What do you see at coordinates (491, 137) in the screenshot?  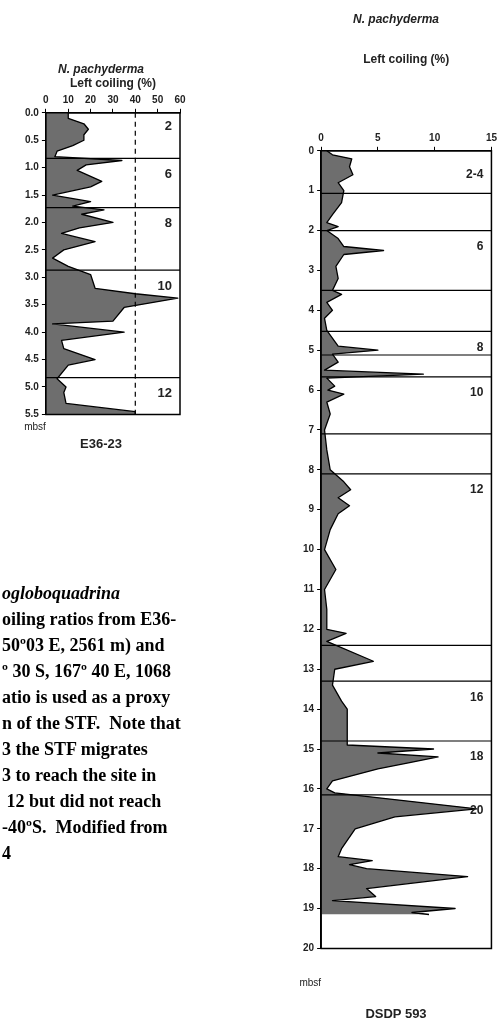 I see `x-tick-label: 15` at bounding box center [491, 137].